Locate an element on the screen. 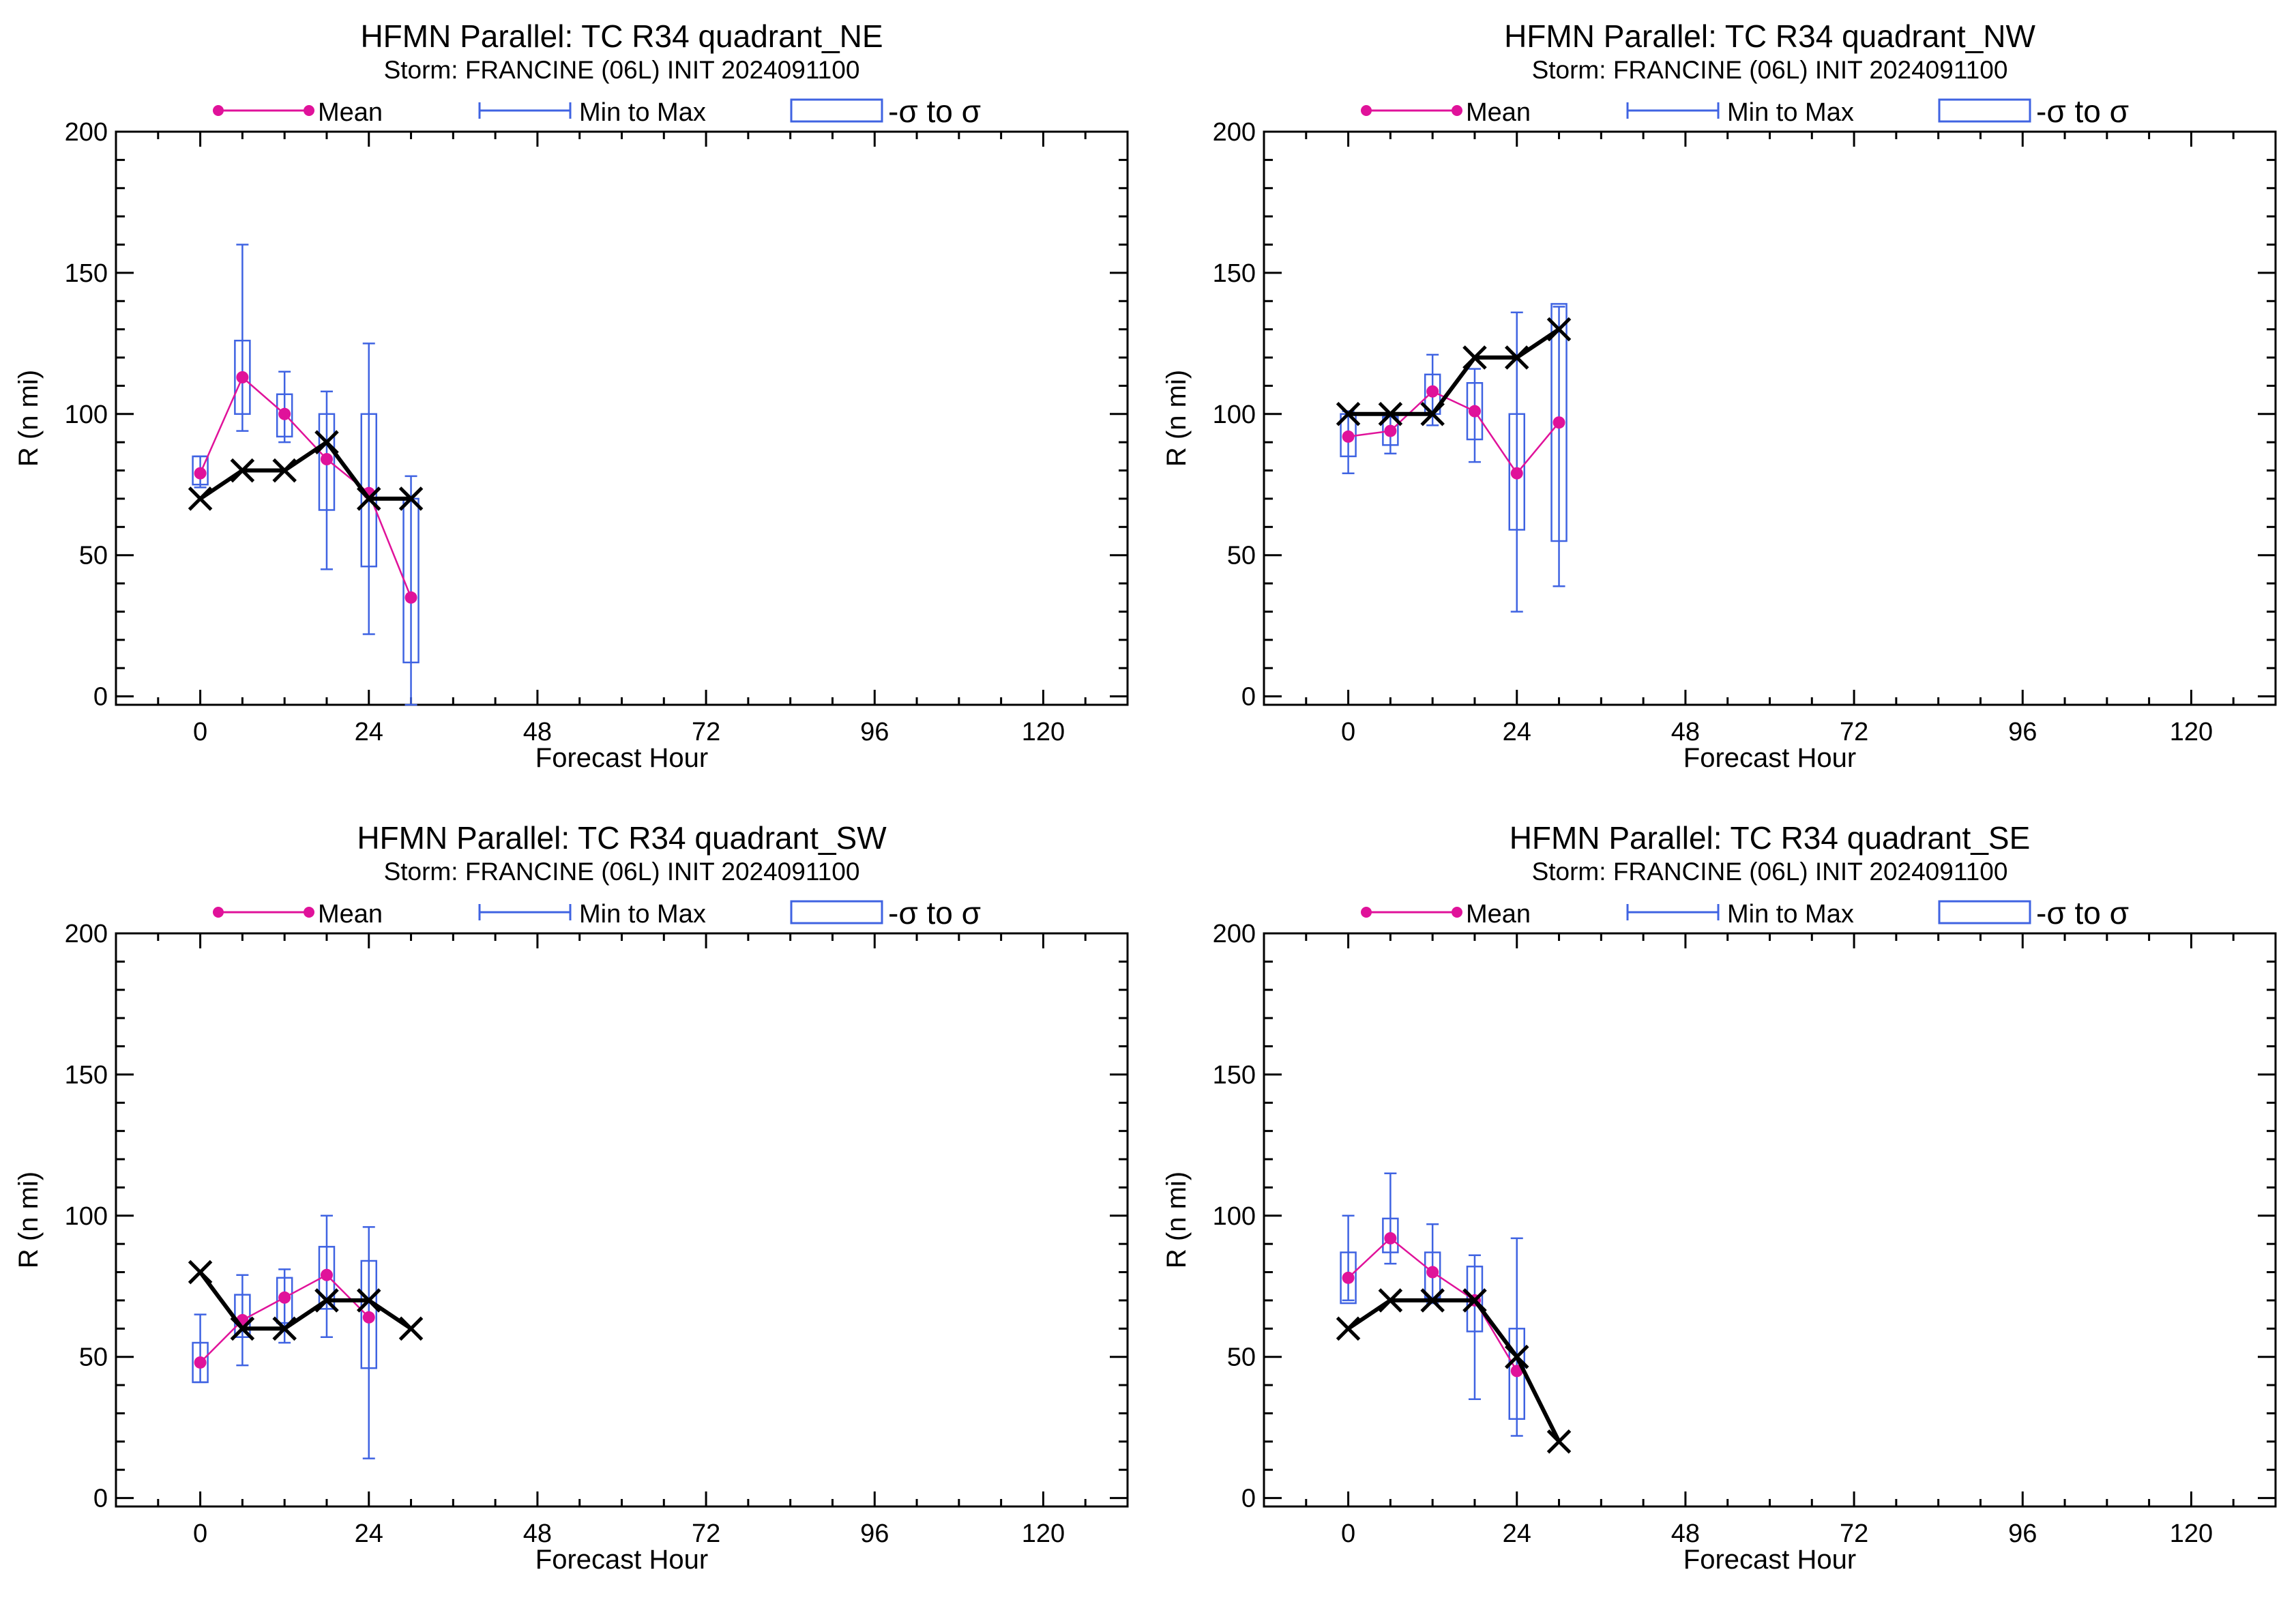 The width and height of the screenshot is (2296, 1602). legend-mean-label: Mean is located at coordinates (1499, 113).